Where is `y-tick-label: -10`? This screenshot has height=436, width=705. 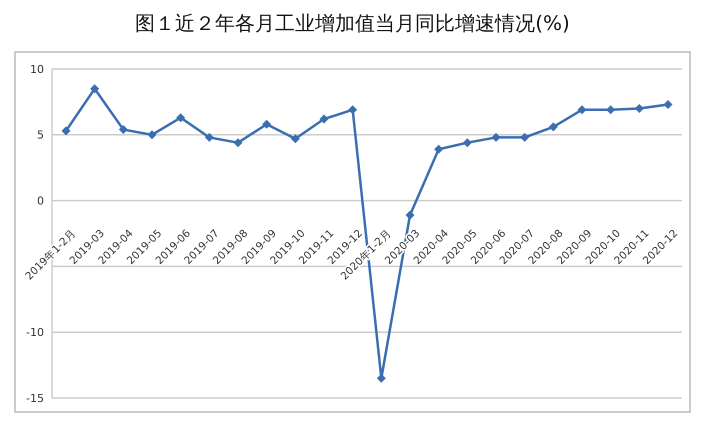 y-tick-label: -10 is located at coordinates (35, 333).